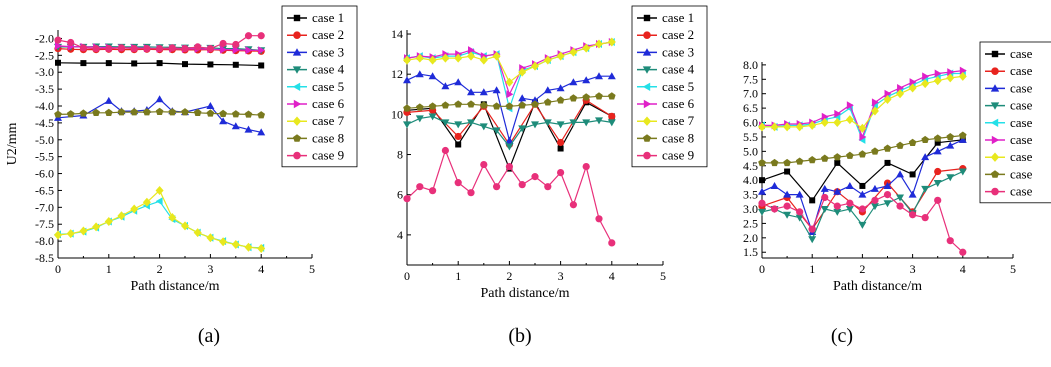  I want to click on y-tick-label: -3.5, so click(44, 89).